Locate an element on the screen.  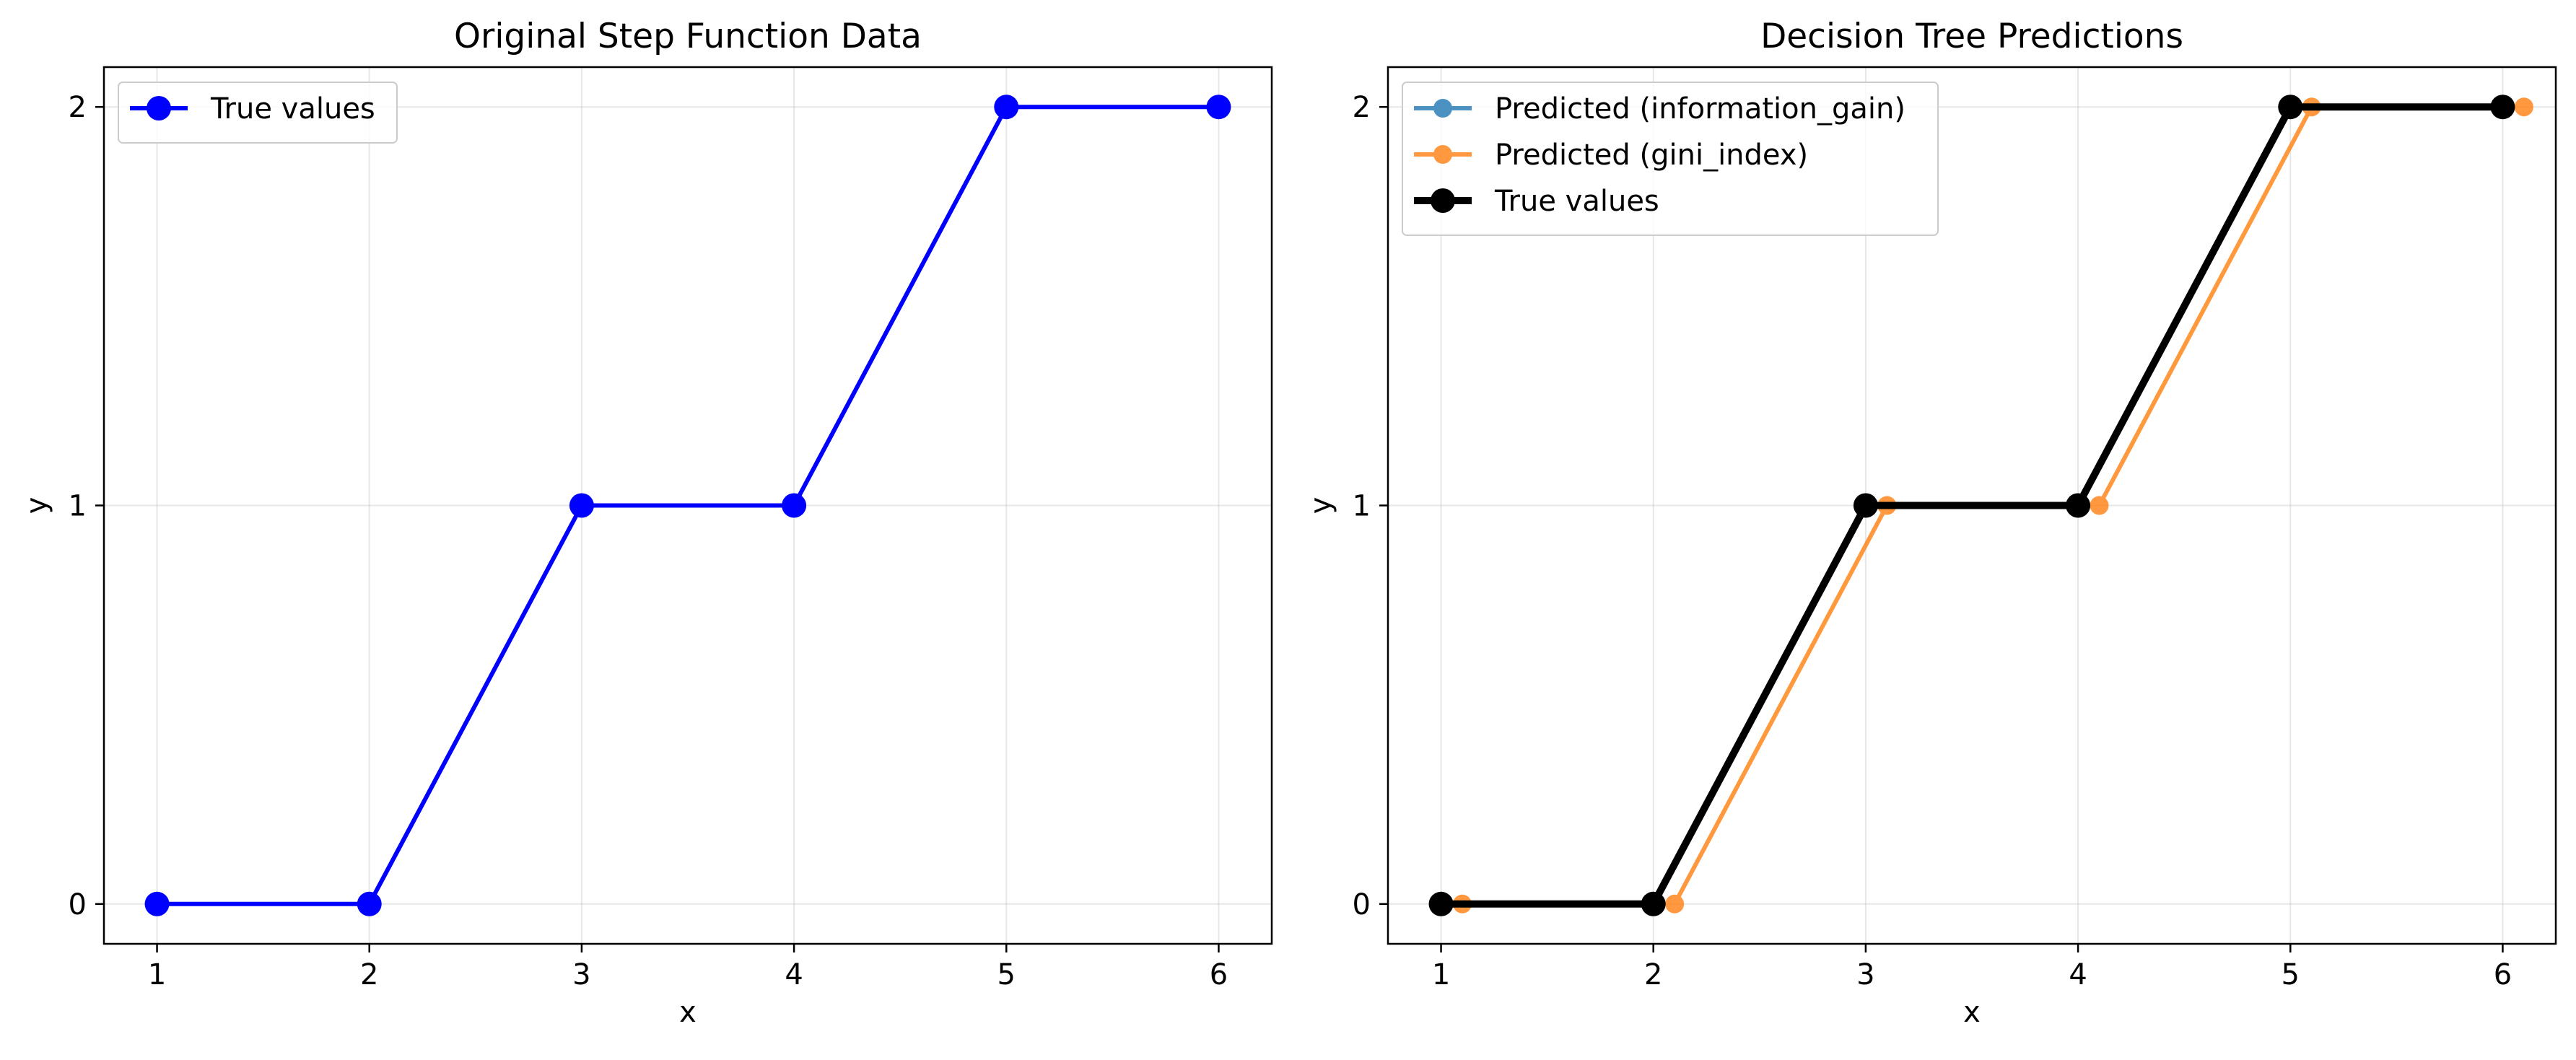
legend: True values is located at coordinates (258, 113).